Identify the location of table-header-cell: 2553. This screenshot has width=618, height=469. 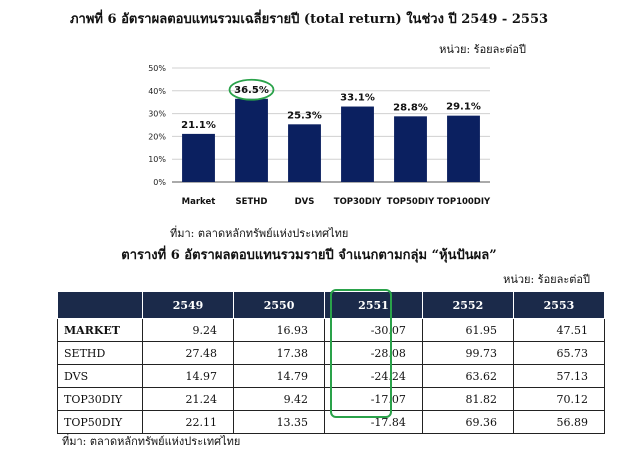
(559, 305).